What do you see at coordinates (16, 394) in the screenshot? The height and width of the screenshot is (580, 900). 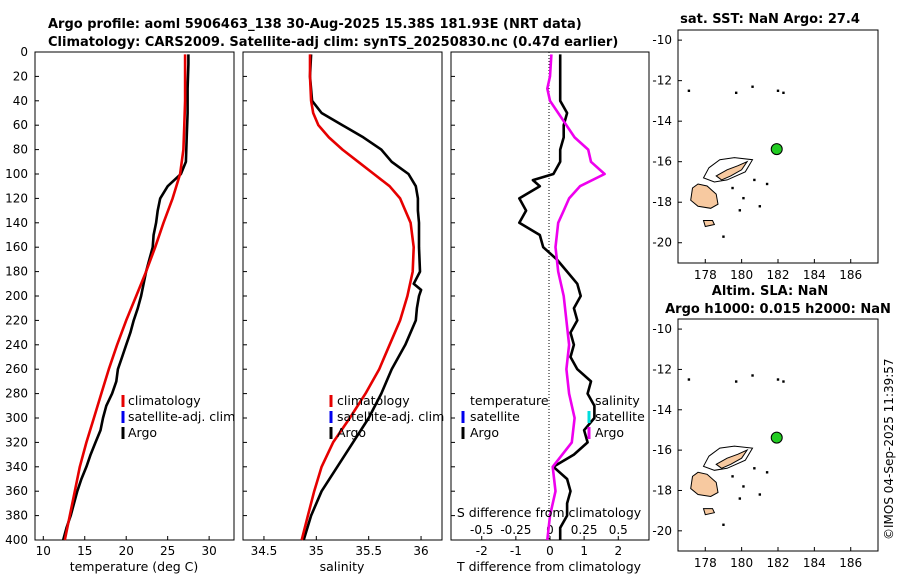 I see `depth-tick-label: 280` at bounding box center [16, 394].